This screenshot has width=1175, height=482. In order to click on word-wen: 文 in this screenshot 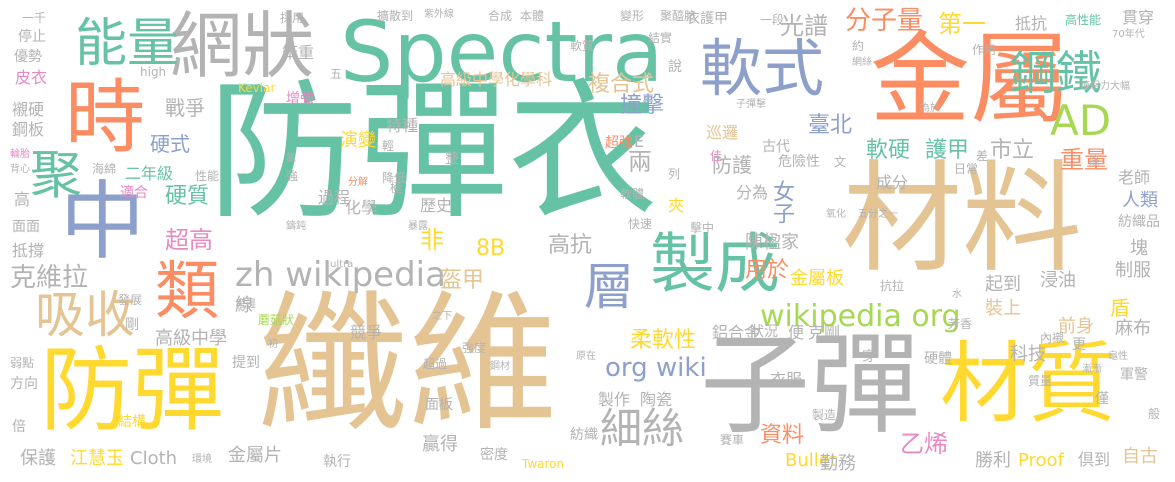, I will do `click(840, 162)`.